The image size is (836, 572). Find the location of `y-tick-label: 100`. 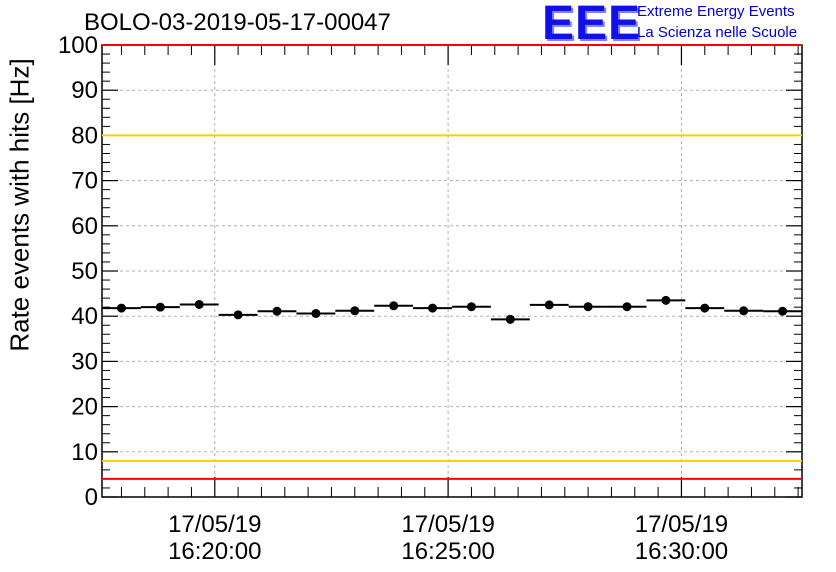

y-tick-label: 100 is located at coordinates (78, 45).